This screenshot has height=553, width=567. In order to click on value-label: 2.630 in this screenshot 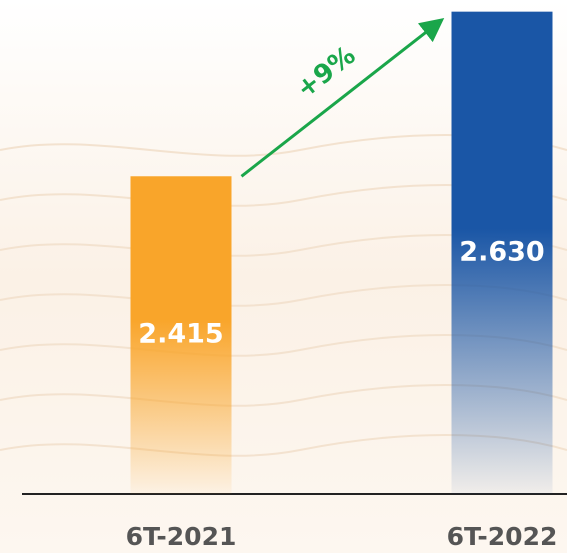, I will do `click(501, 251)`.